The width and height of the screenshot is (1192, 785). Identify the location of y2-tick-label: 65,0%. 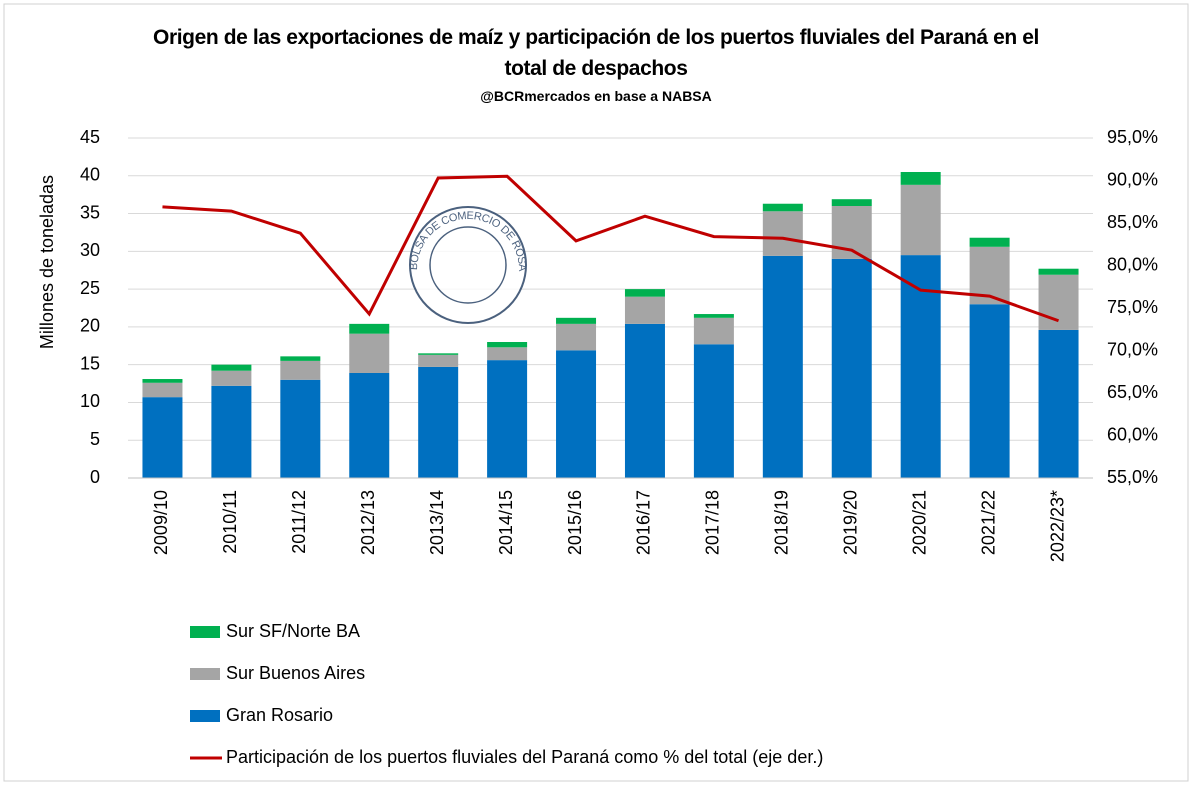
(1132, 392).